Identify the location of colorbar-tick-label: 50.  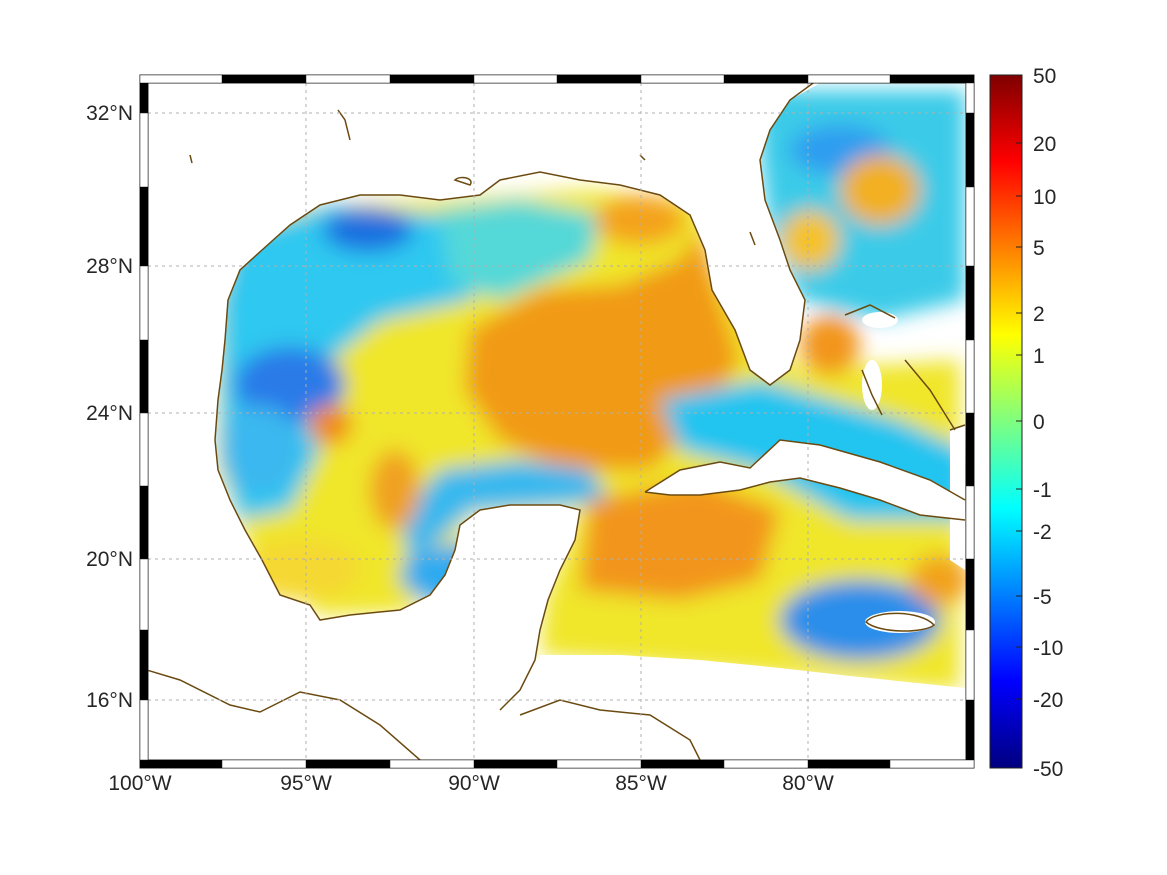
(1044, 76).